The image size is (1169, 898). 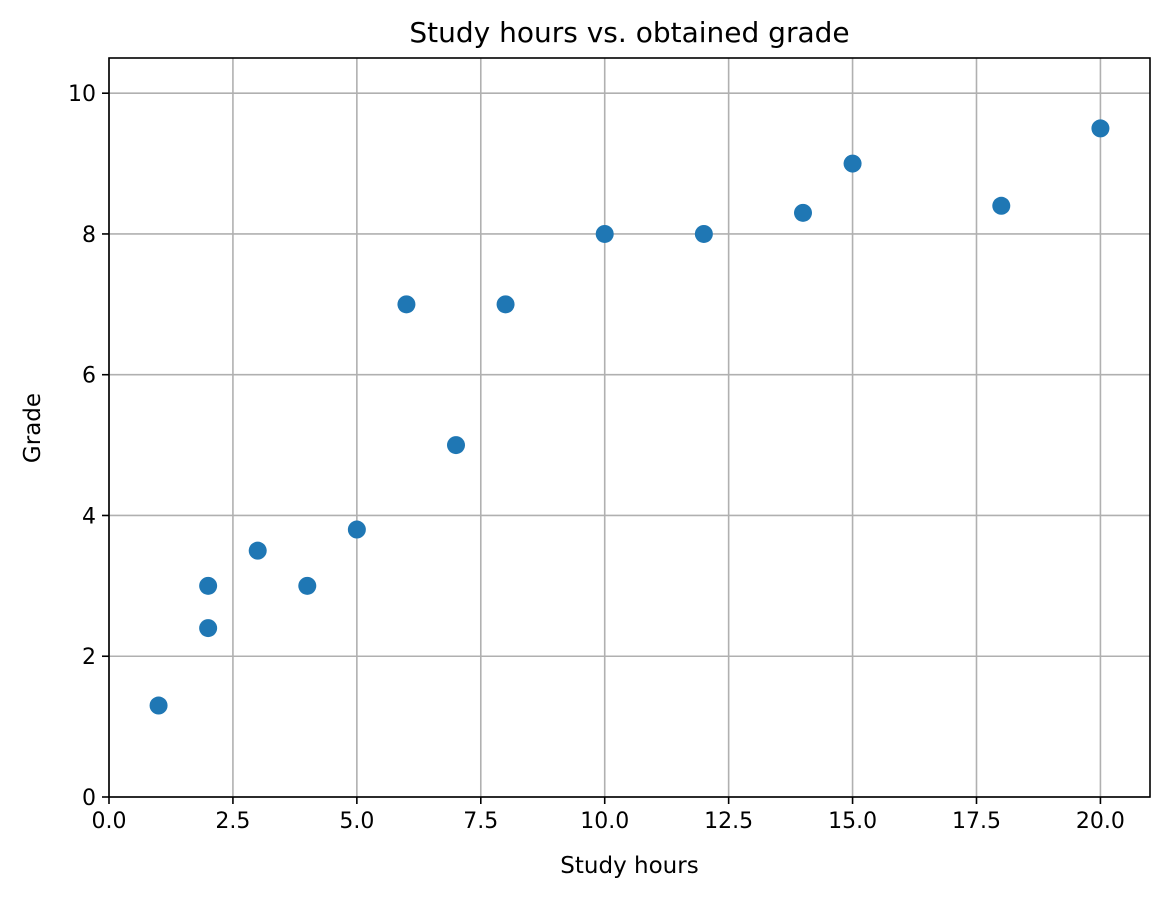 What do you see at coordinates (629, 32) in the screenshot?
I see `chart-title: Study hours vs. obtained grade` at bounding box center [629, 32].